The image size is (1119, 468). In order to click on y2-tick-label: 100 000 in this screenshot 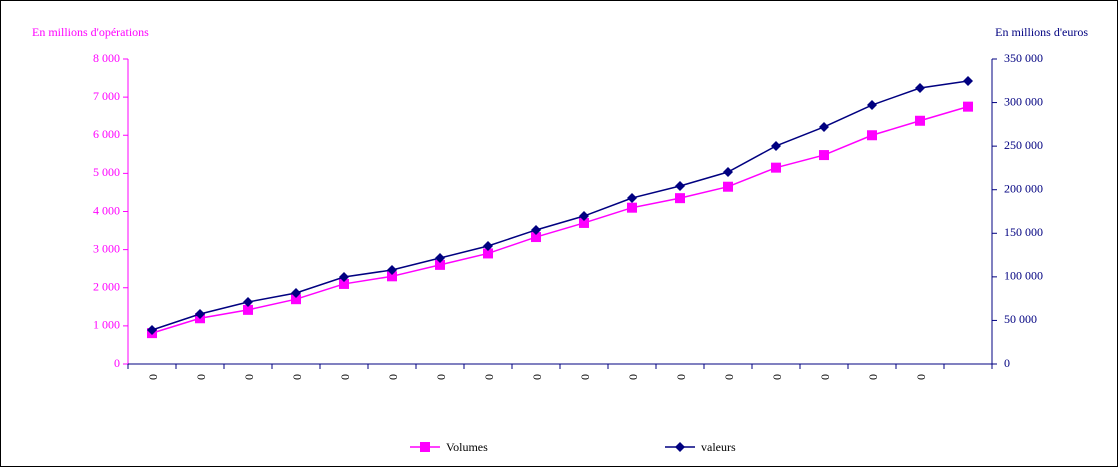, I will do `click(1023, 276)`.